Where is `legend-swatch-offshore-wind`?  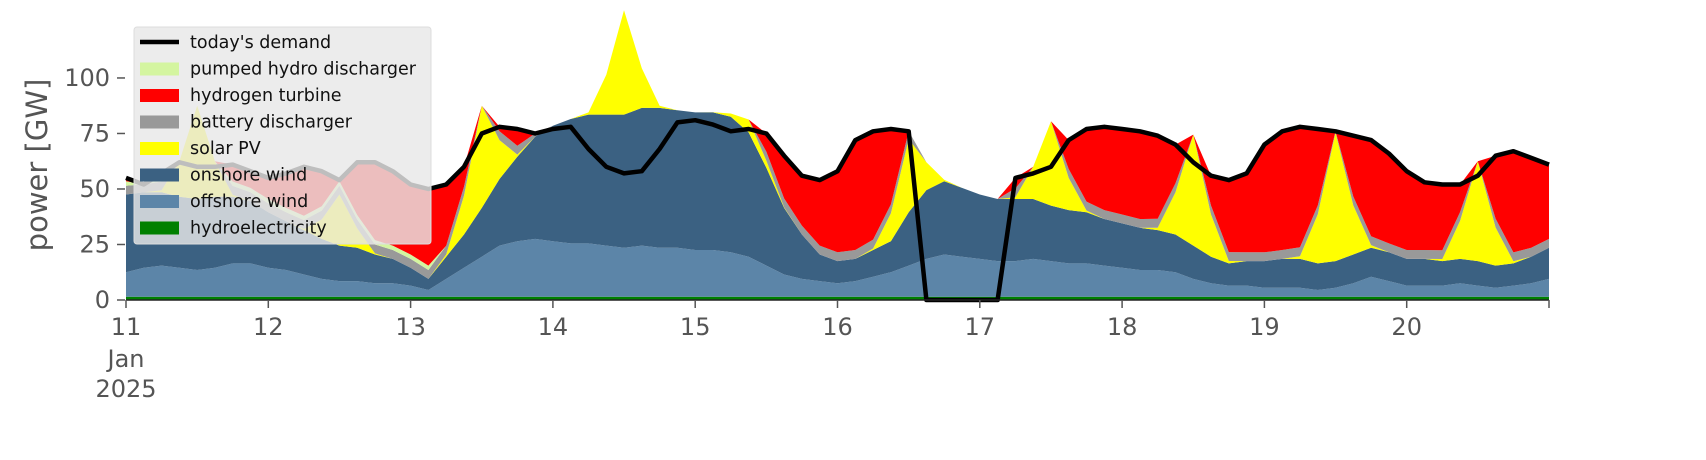 legend-swatch-offshore-wind is located at coordinates (159, 201).